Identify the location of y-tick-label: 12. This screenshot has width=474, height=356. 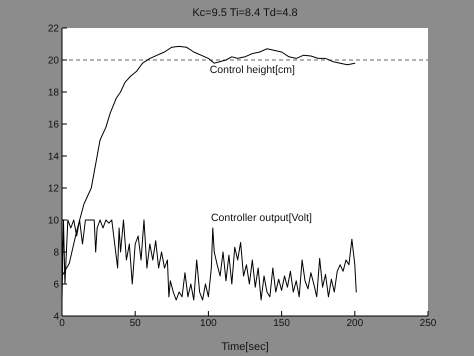
(54, 189).